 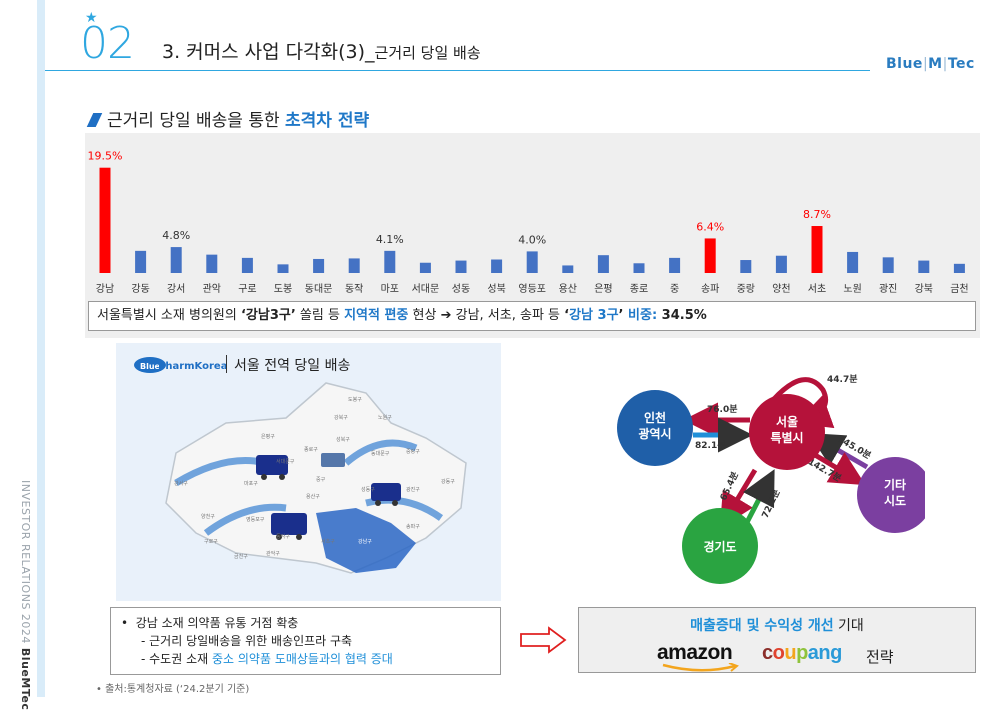 What do you see at coordinates (328, 541) in the screenshot?
I see `svg-text: 서초구` at bounding box center [328, 541].